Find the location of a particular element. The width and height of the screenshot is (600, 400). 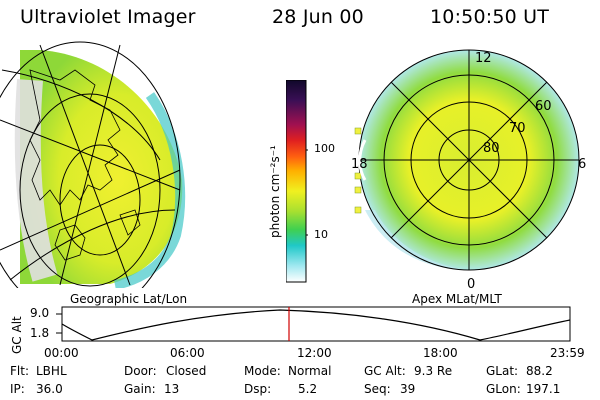

info-mode-value: Normal is located at coordinates (310, 371).